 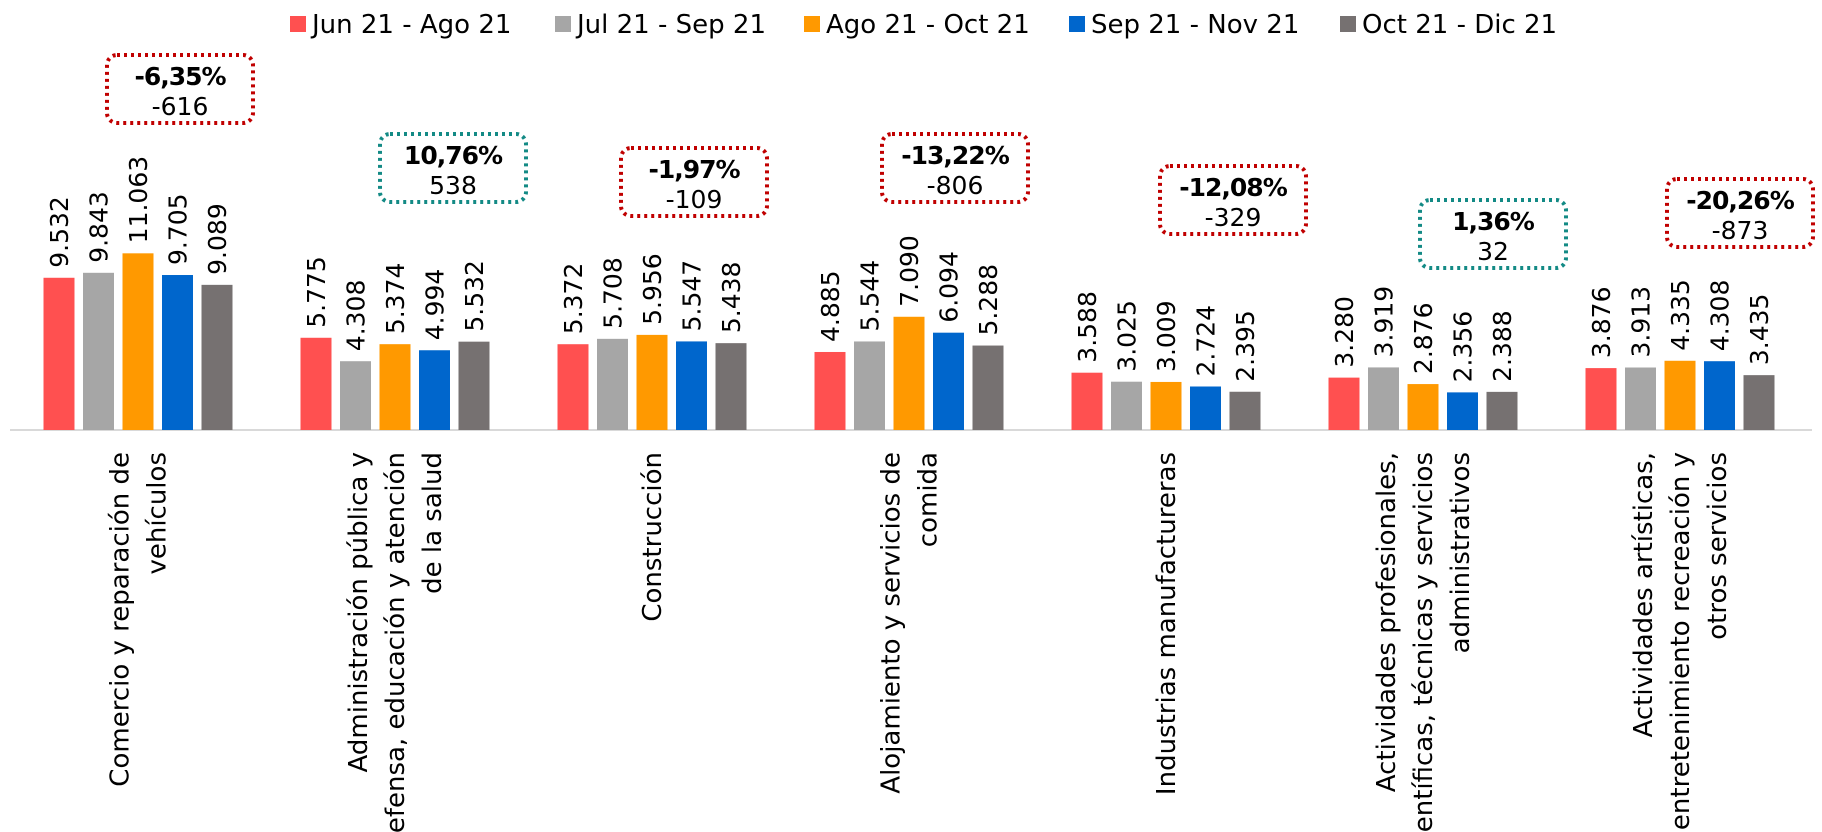 What do you see at coordinates (474, 296) in the screenshot?
I see `value-label: 5.532` at bounding box center [474, 296].